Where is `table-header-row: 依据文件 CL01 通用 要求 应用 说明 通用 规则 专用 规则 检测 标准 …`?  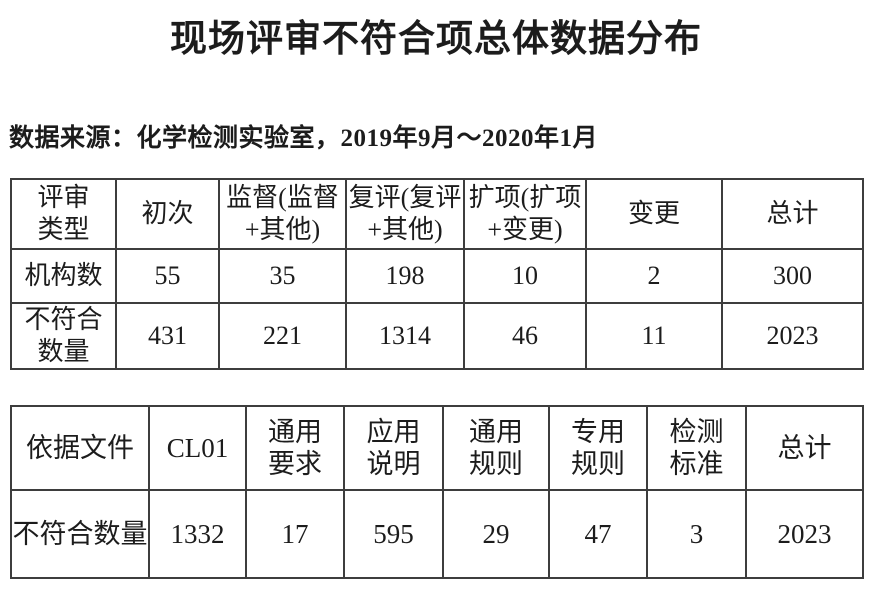
table-header-row: 依据文件 CL01 通用 要求 应用 说明 通用 规则 专用 规则 检测 标准 … is located at coordinates (437, 448).